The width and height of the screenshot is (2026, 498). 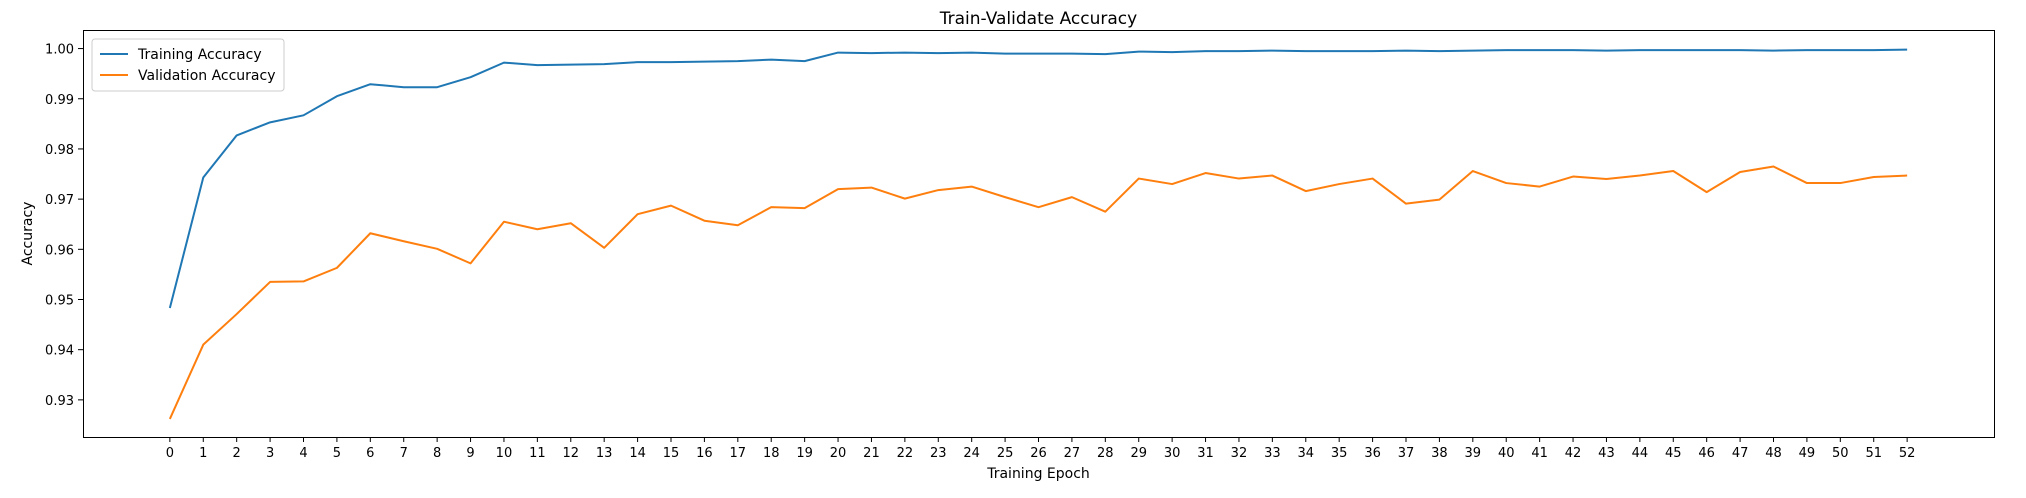 I want to click on x-tick-label: 33, so click(x=1272, y=453).